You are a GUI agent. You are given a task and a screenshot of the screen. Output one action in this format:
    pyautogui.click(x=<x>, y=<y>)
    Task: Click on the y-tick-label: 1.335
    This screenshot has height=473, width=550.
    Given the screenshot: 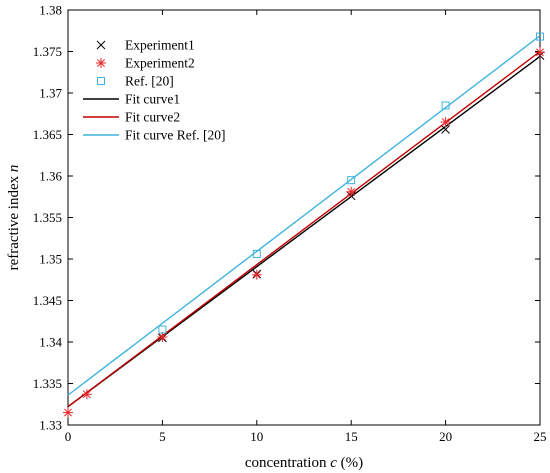 What is the action you would take?
    pyautogui.click(x=47, y=383)
    